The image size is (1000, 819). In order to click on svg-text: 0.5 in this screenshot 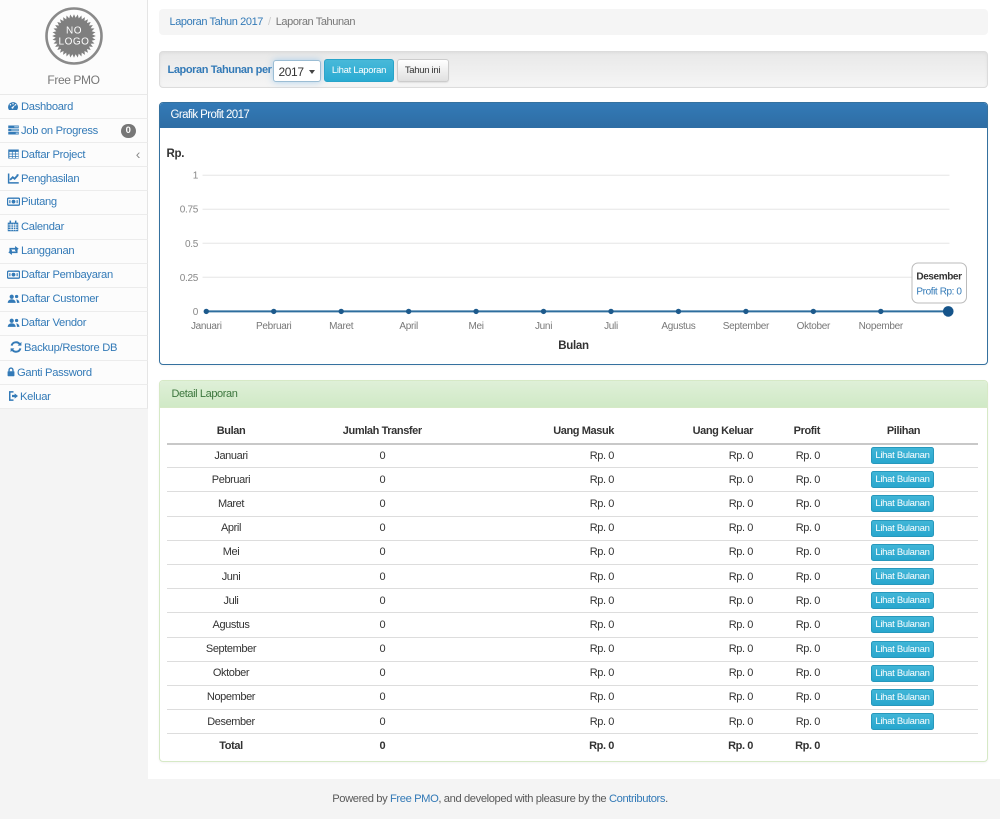, I will do `click(191, 243)`.